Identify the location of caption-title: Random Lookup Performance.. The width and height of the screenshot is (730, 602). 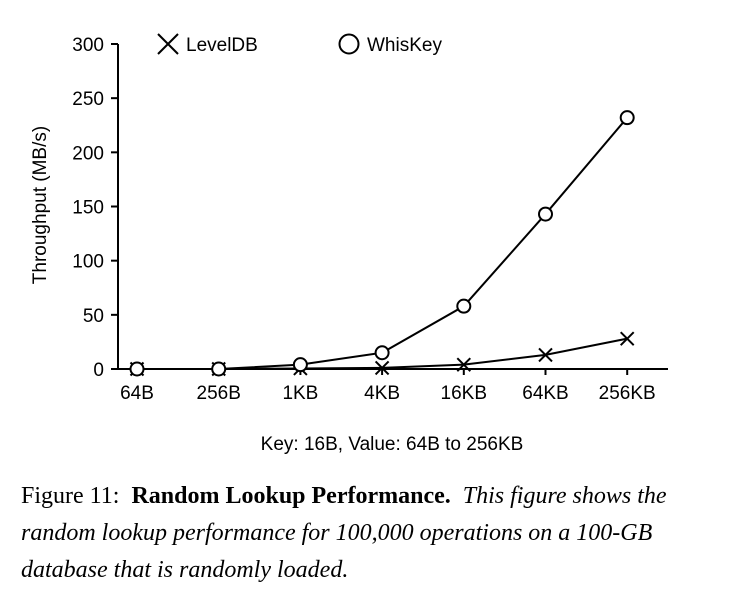
(291, 496).